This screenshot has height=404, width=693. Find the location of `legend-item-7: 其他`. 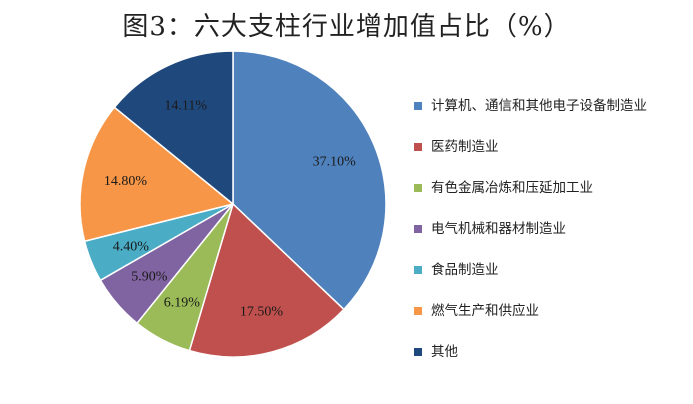

legend-item-7: 其他 is located at coordinates (549, 352).